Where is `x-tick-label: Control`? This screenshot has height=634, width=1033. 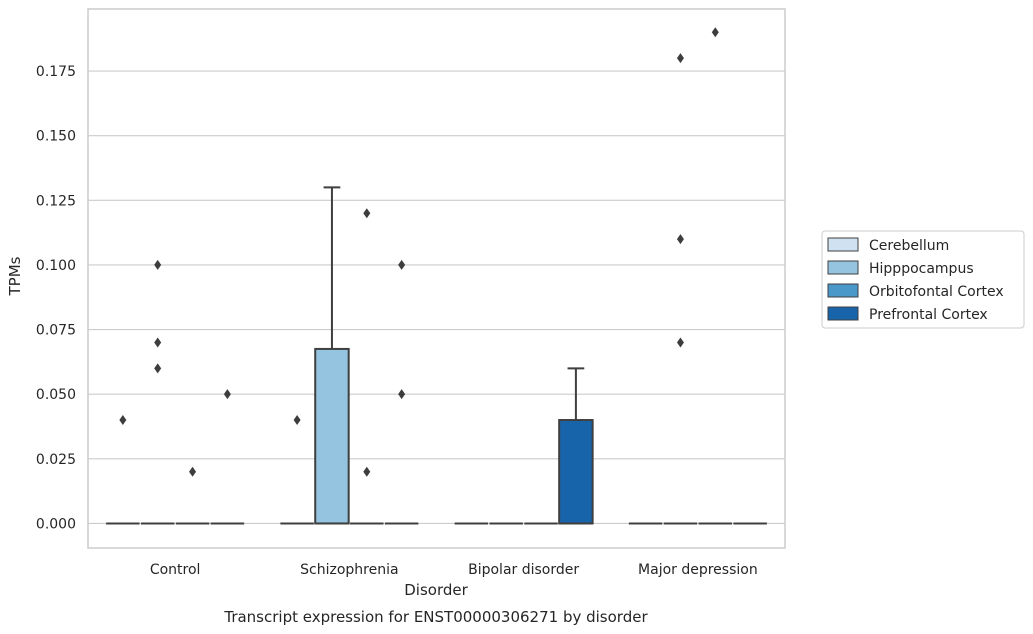
x-tick-label: Control is located at coordinates (175, 570).